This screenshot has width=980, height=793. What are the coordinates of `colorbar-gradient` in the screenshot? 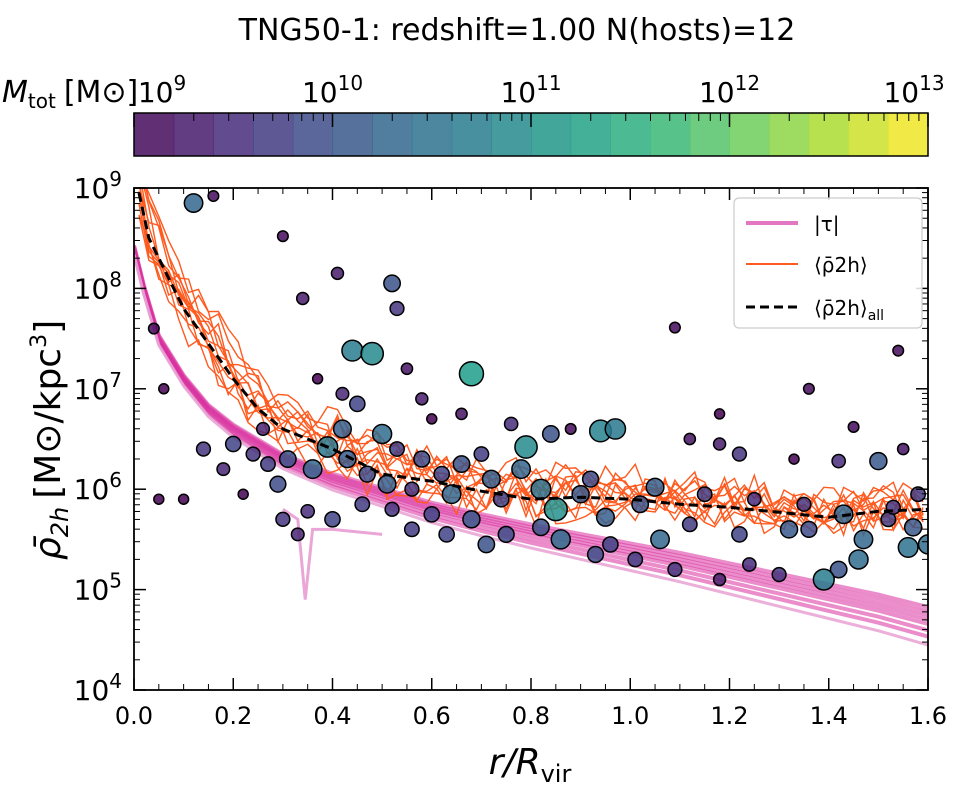 It's located at (531, 134).